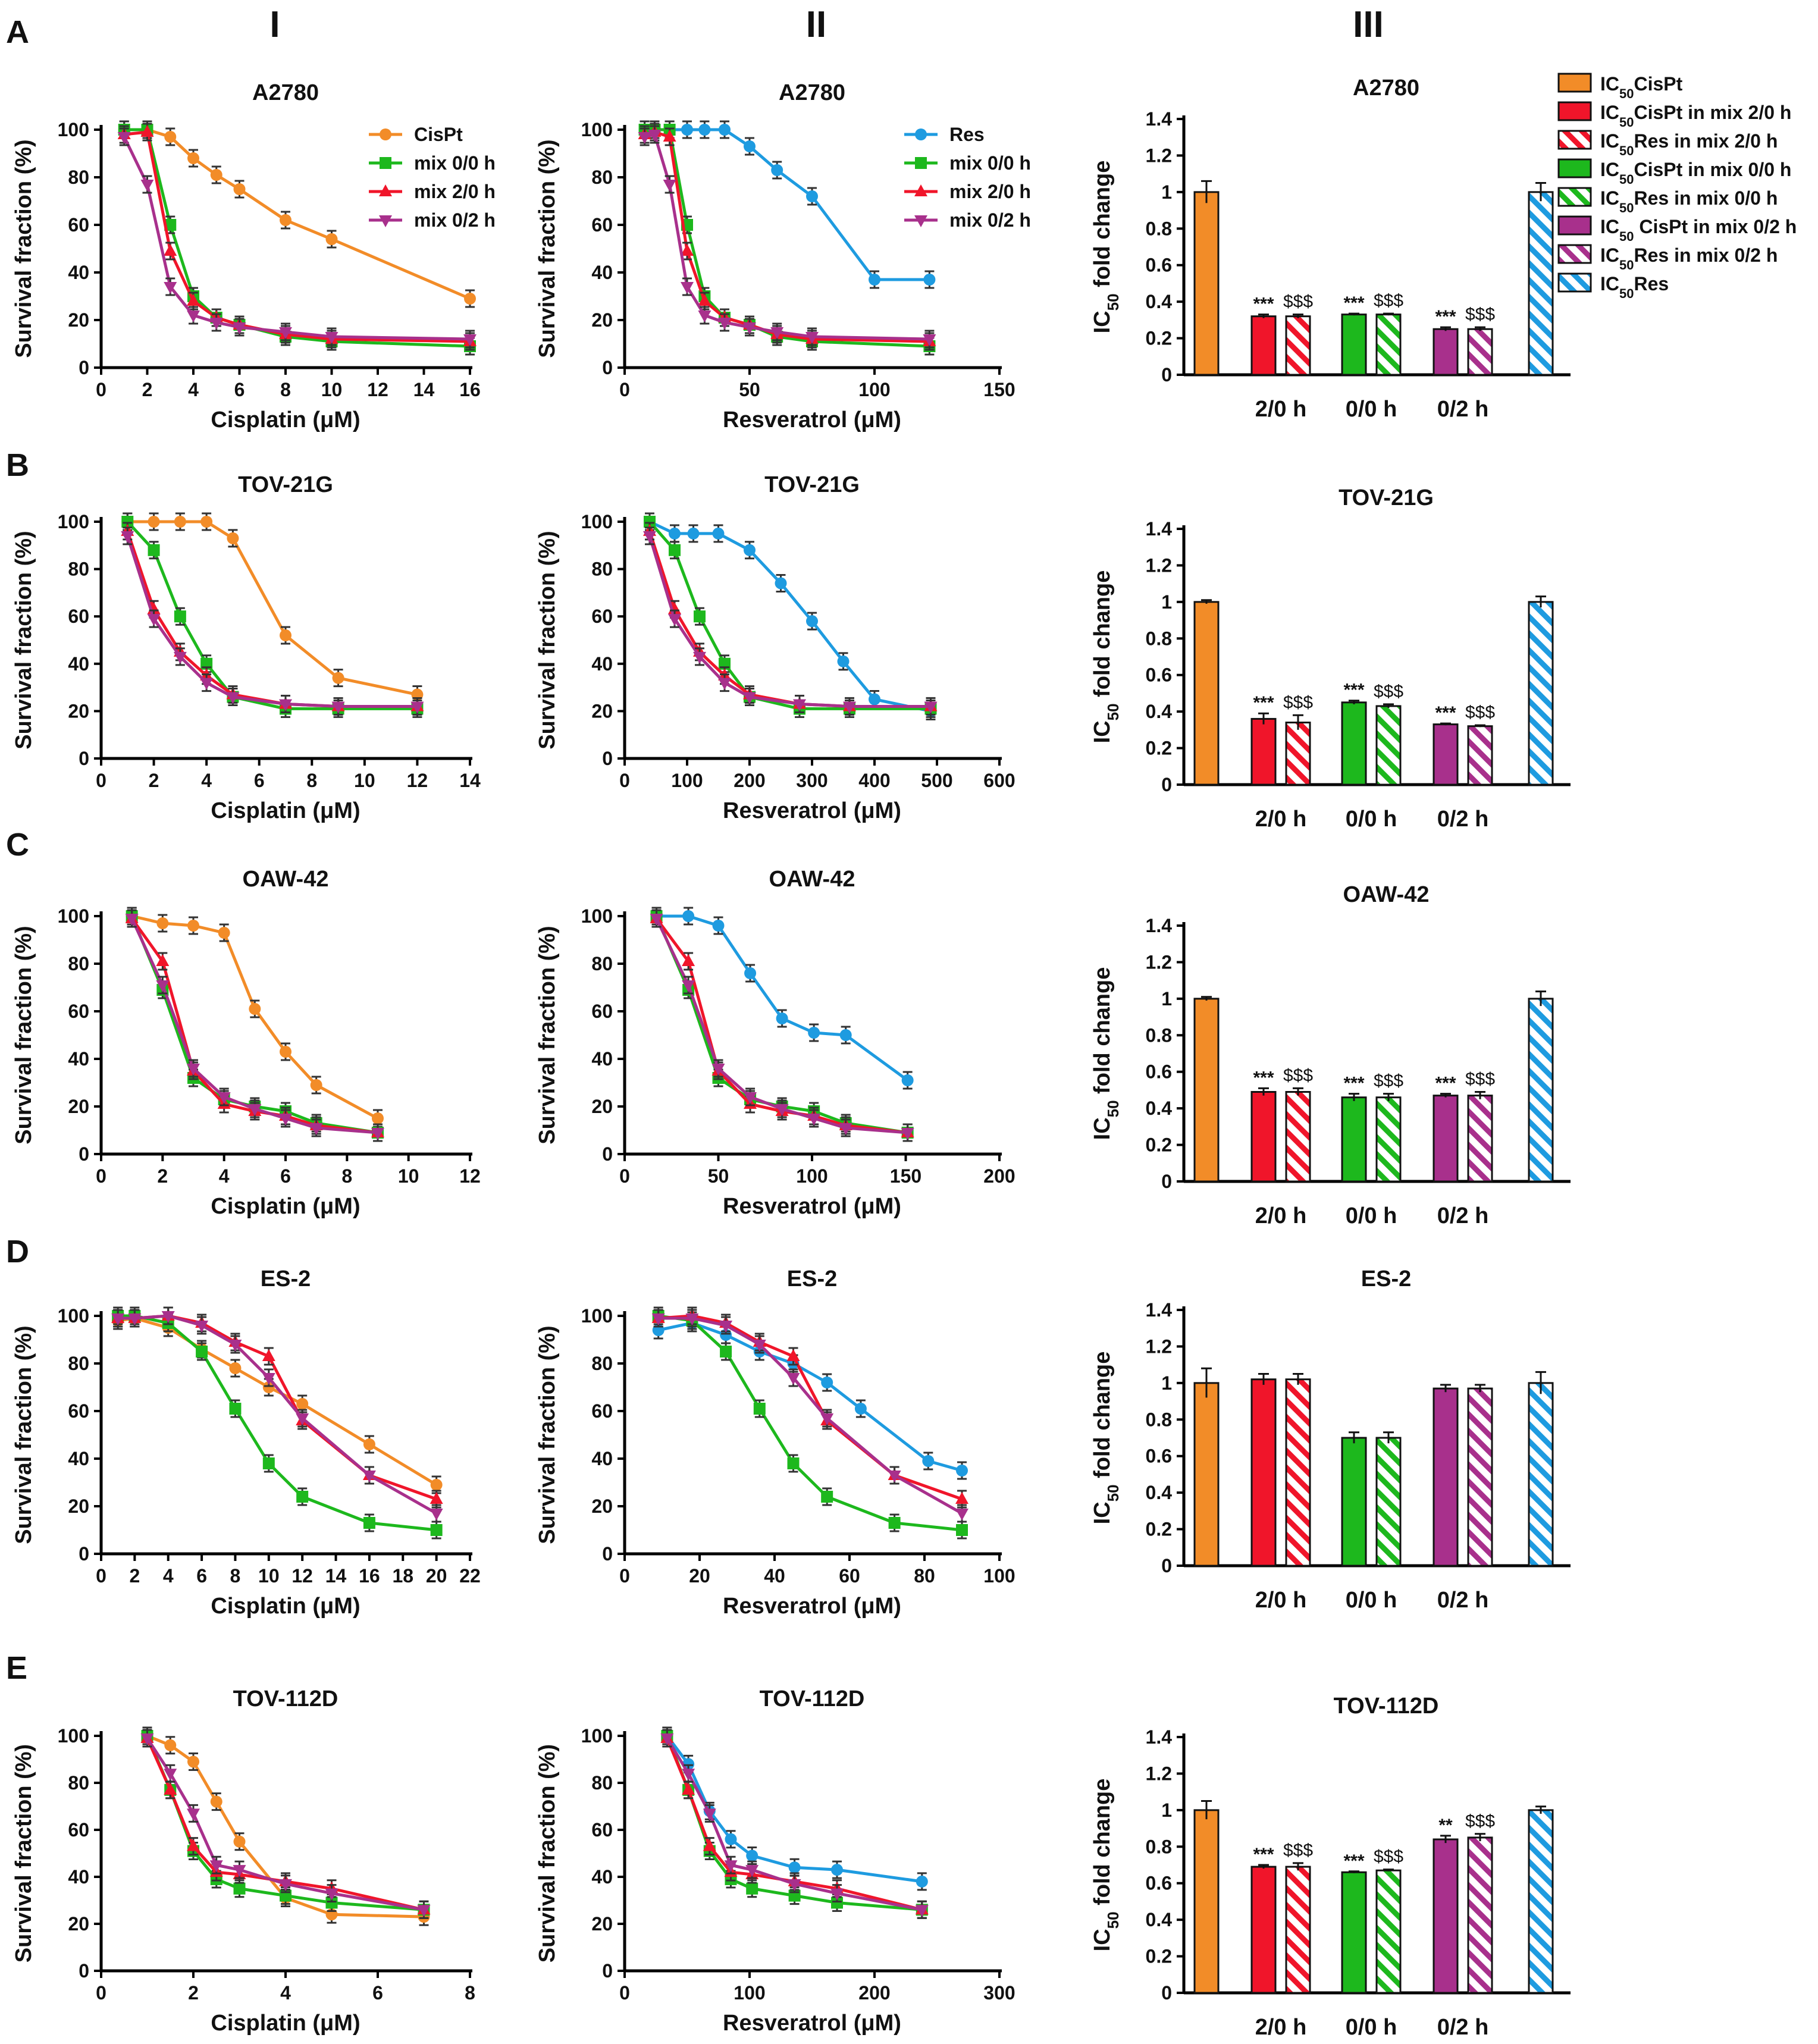 This screenshot has height=2044, width=1818. Describe the element at coordinates (774, 1576) in the screenshot. I see `x-tick-label: 40` at that location.